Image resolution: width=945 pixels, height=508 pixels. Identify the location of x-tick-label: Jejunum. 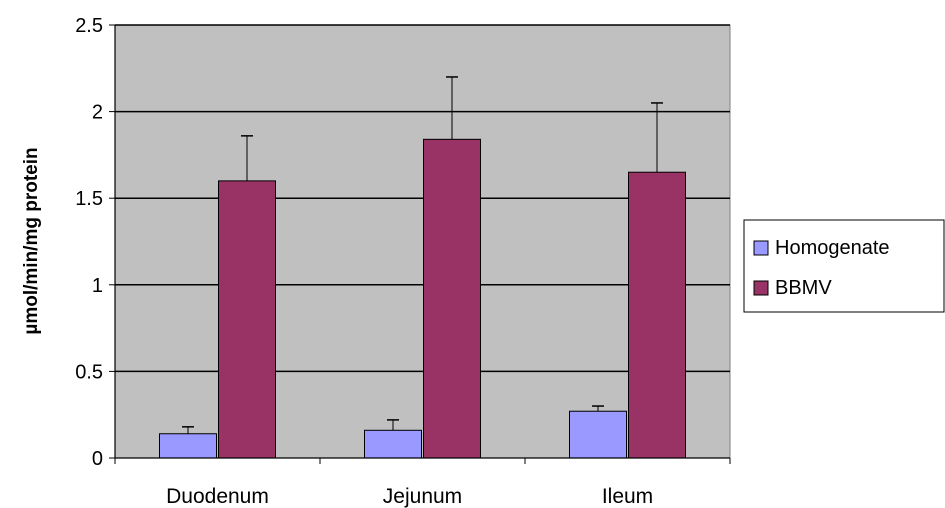
(422, 496).